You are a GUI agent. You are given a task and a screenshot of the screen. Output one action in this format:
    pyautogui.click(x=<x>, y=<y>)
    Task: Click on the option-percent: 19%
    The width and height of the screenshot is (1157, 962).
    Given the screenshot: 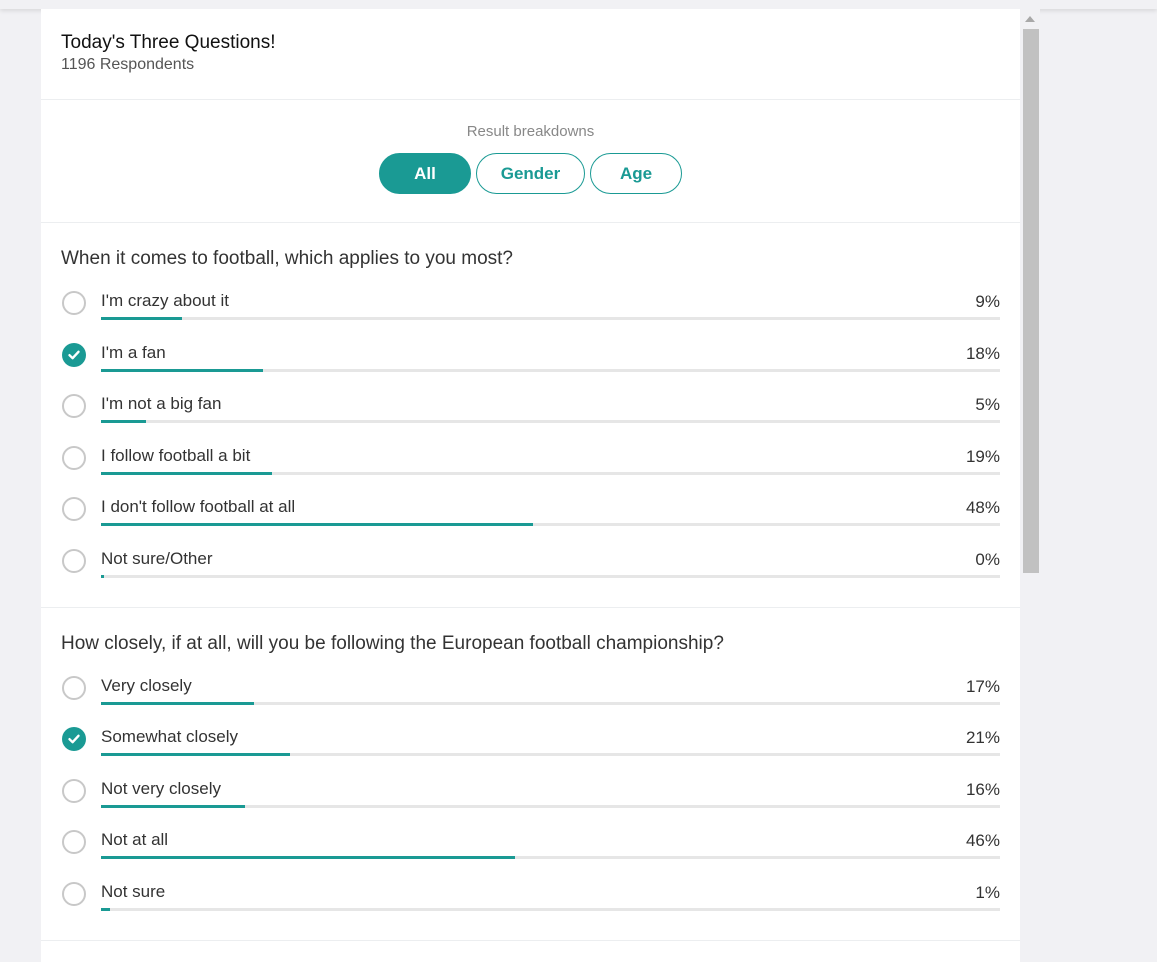 What is the action you would take?
    pyautogui.click(x=982, y=456)
    